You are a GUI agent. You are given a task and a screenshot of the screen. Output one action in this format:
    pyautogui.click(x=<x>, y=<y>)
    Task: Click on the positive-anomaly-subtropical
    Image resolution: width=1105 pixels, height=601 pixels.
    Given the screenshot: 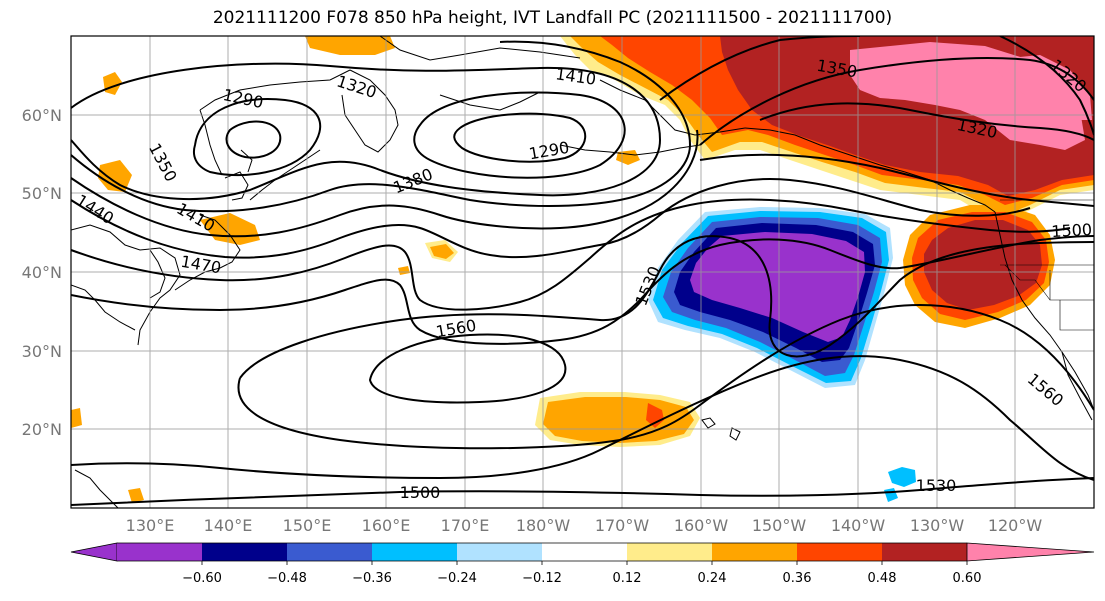 What is the action you would take?
    pyautogui.click(x=617, y=419)
    